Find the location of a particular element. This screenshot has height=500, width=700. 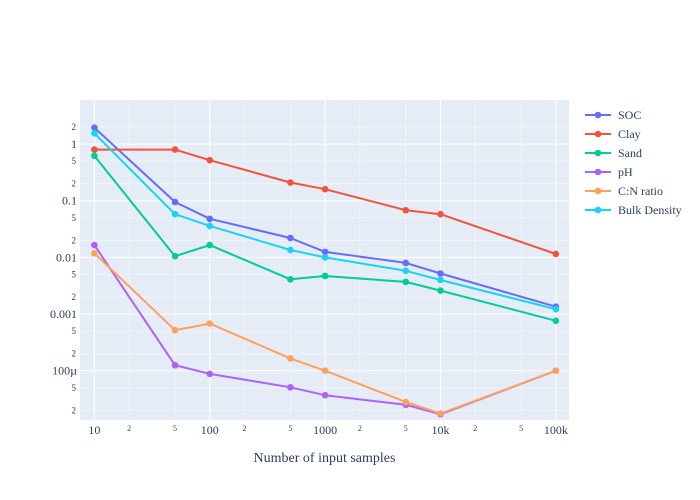

x-tick-label: 100k is located at coordinates (556, 430).